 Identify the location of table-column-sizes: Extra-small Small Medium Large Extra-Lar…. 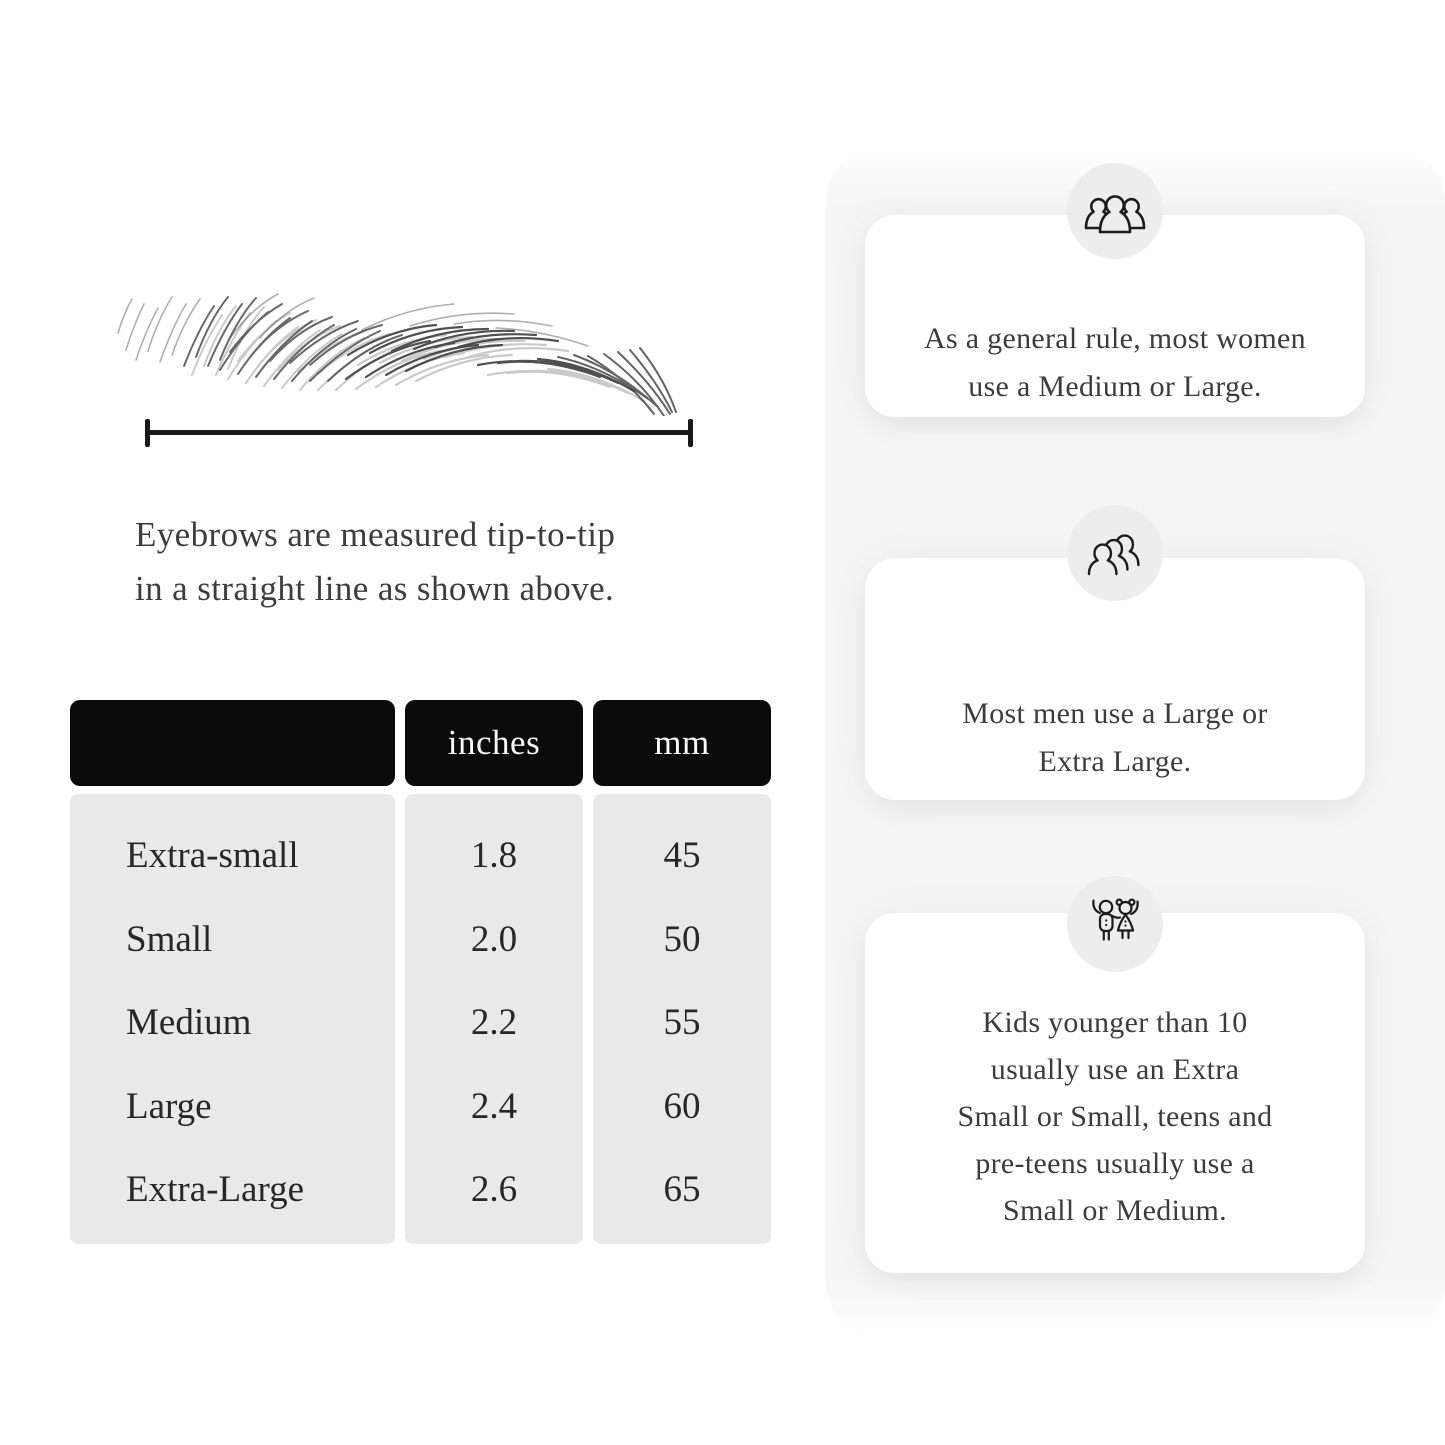
(232, 1019).